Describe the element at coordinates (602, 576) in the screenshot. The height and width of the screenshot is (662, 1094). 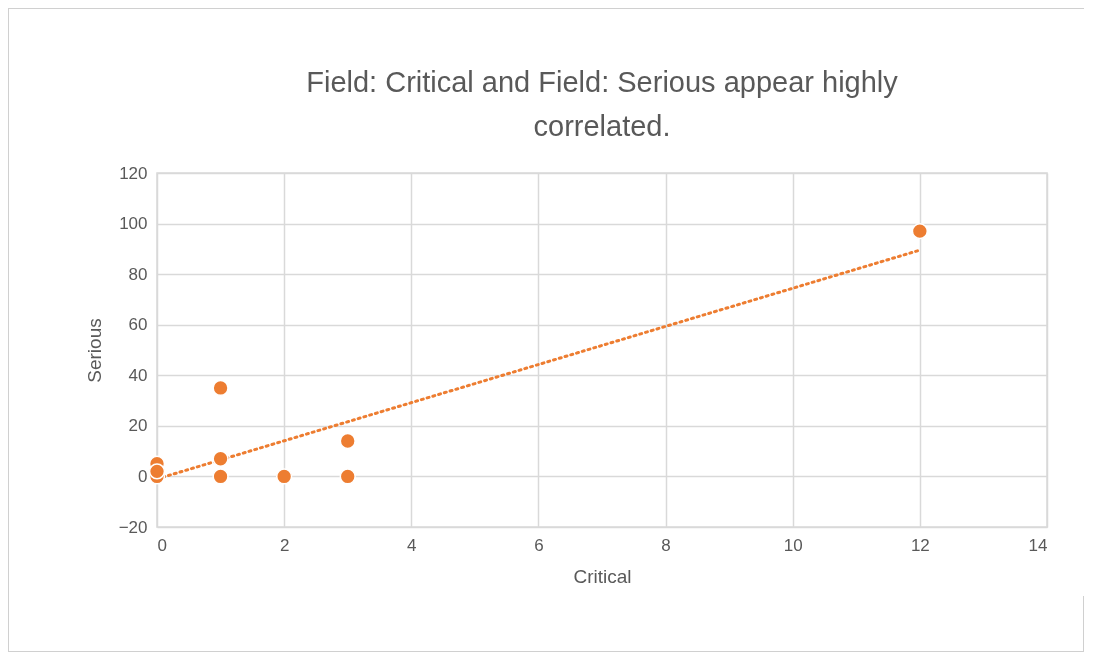
I see `x-axis-title: Critical` at that location.